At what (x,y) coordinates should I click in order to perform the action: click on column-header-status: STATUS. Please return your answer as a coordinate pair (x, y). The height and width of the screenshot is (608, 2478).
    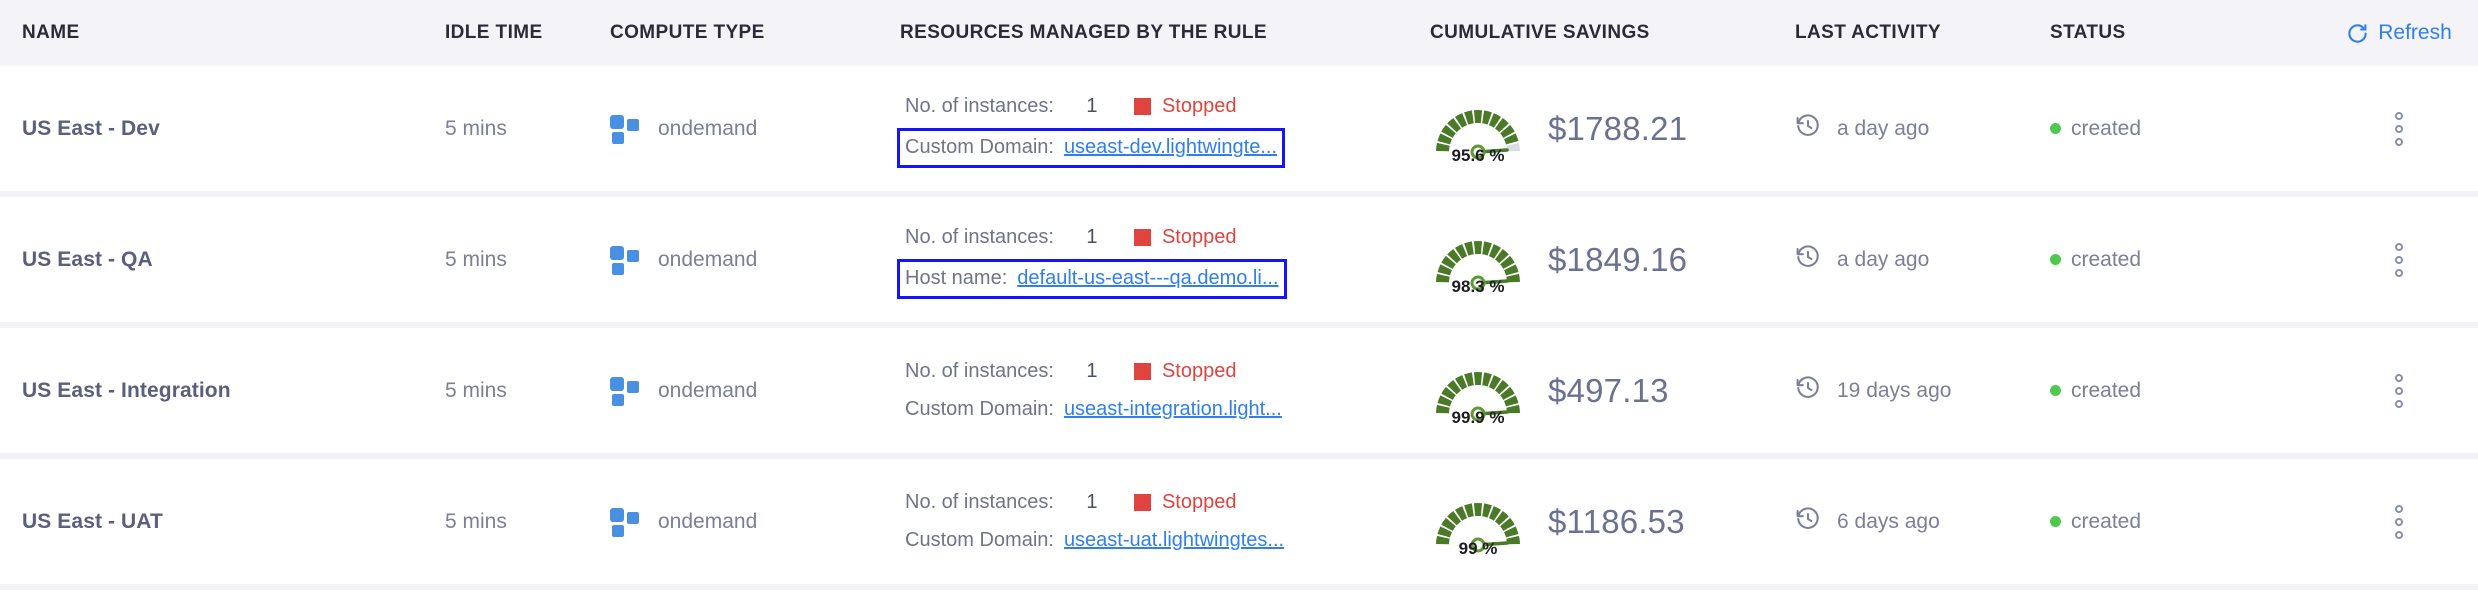
    Looking at the image, I should click on (2088, 32).